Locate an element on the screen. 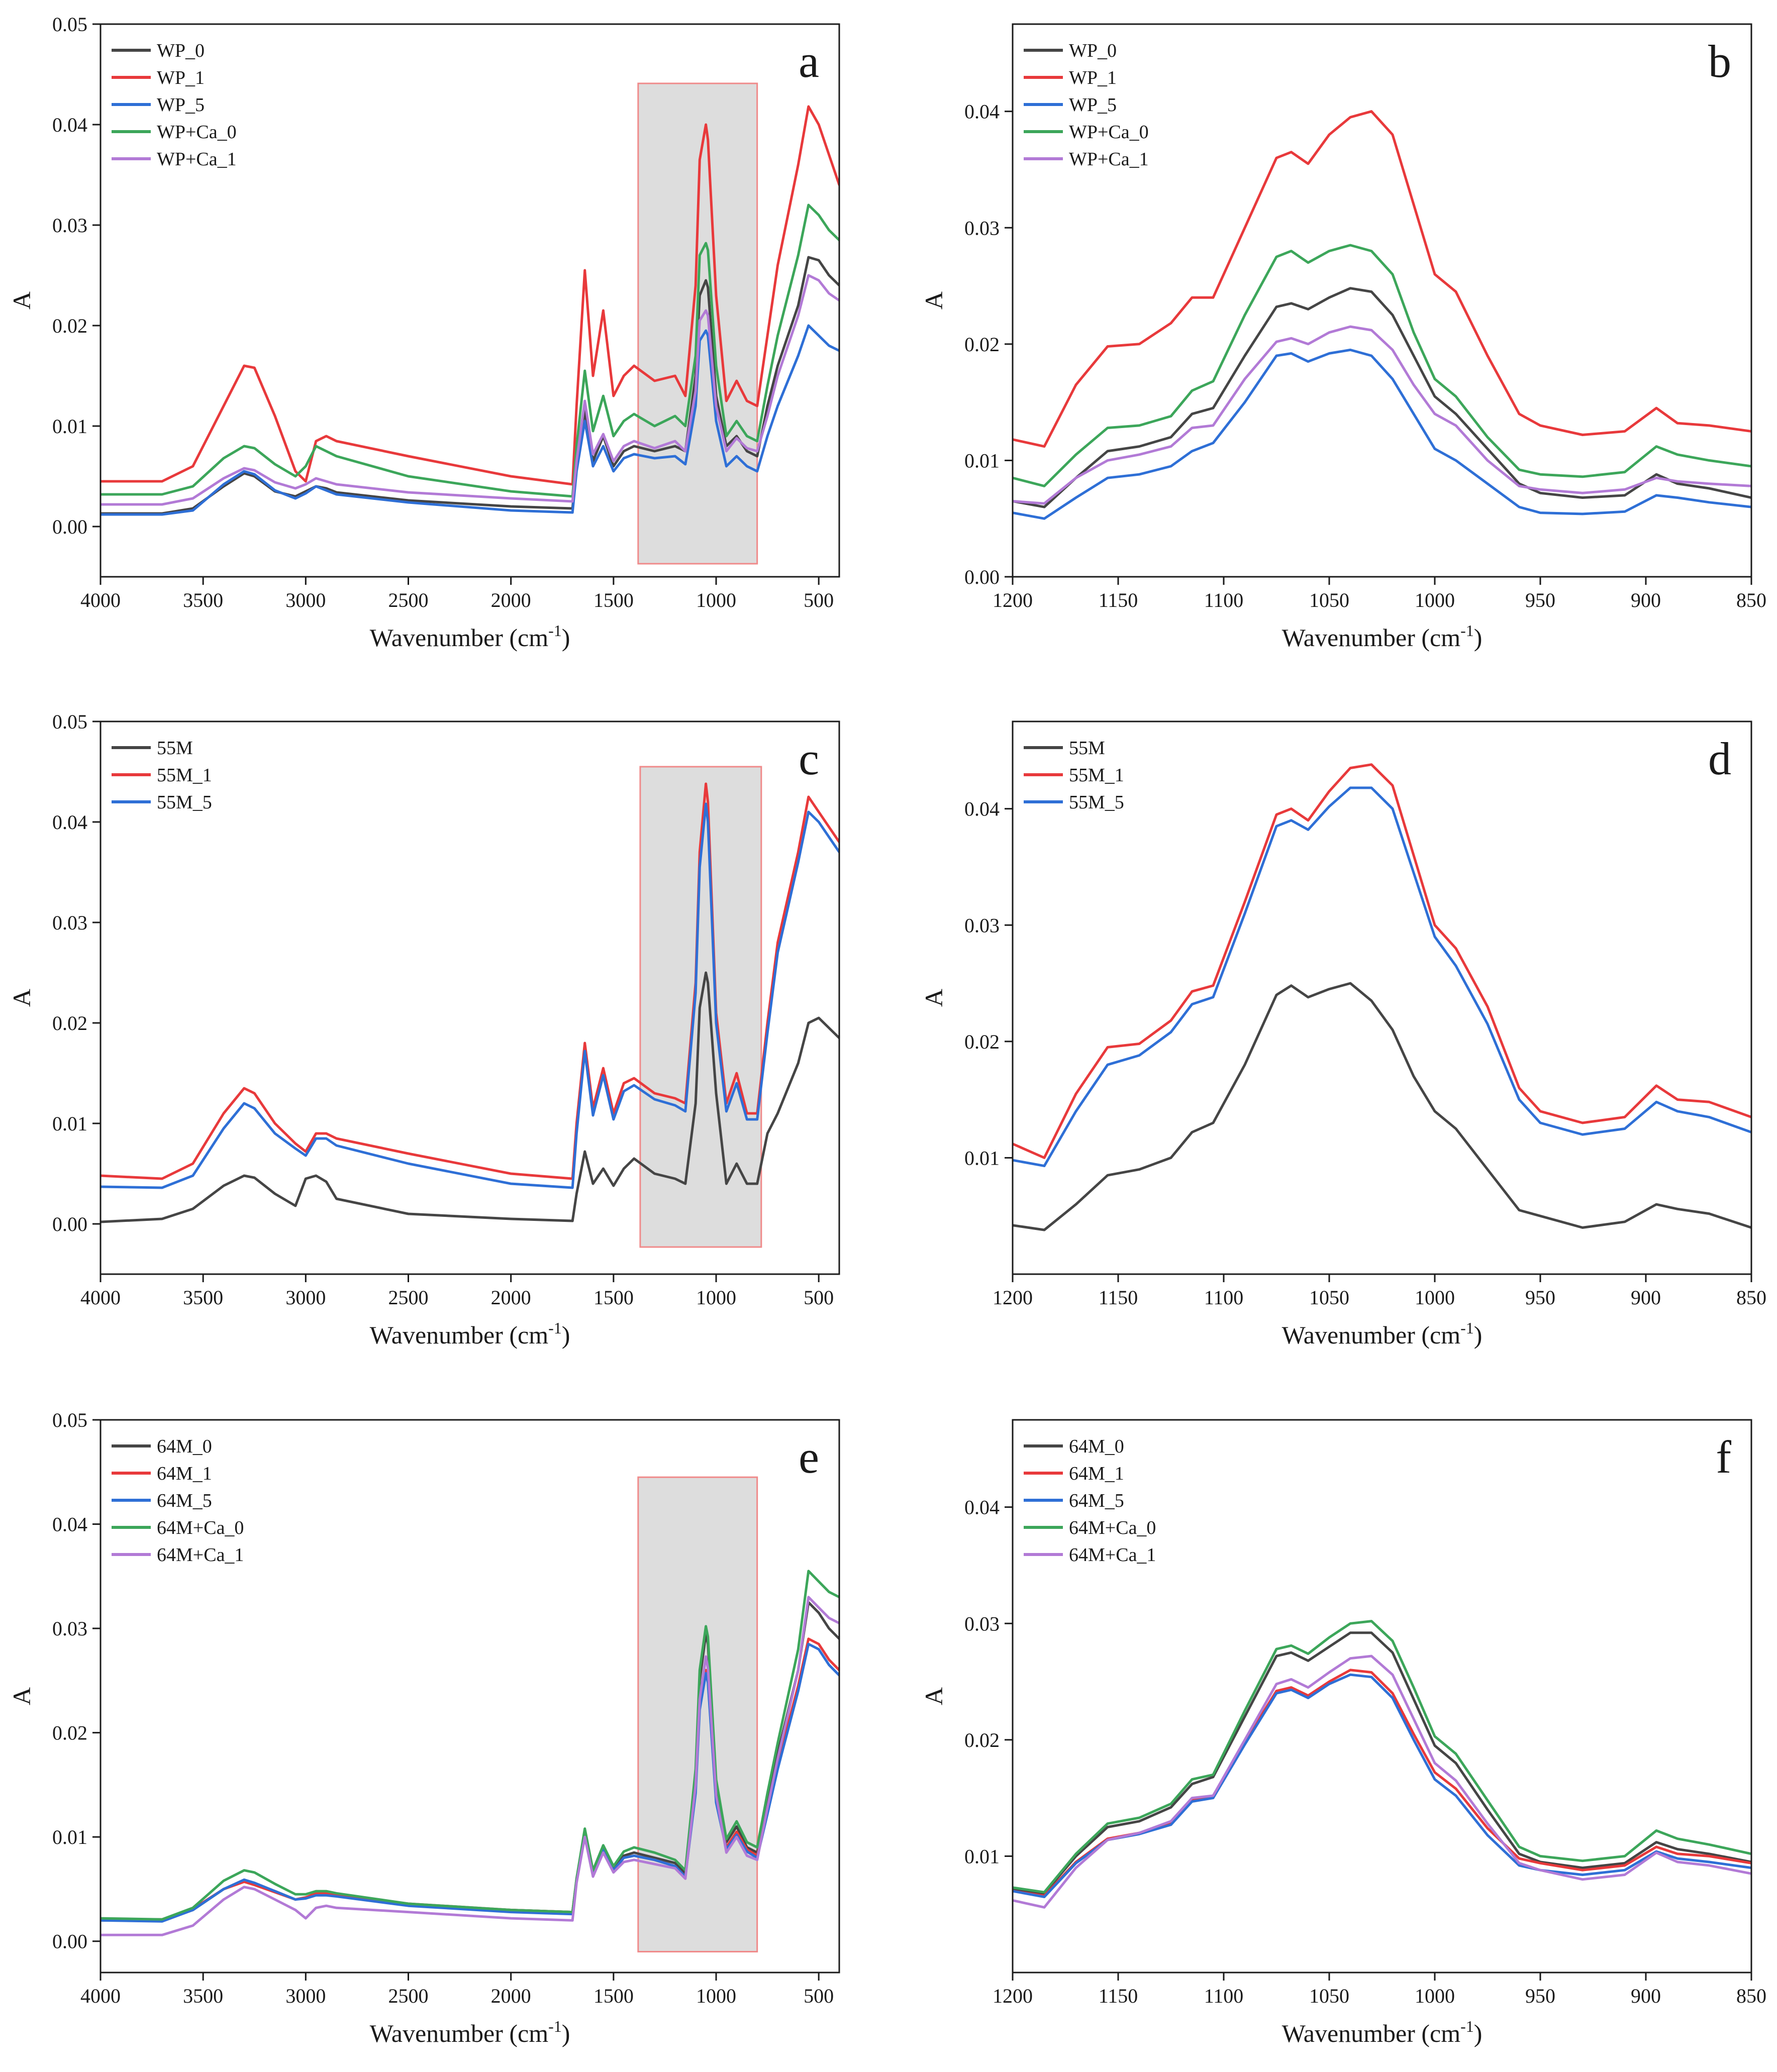 This screenshot has width=1777, height=2072. x-tick-label: 500 is located at coordinates (819, 1996).